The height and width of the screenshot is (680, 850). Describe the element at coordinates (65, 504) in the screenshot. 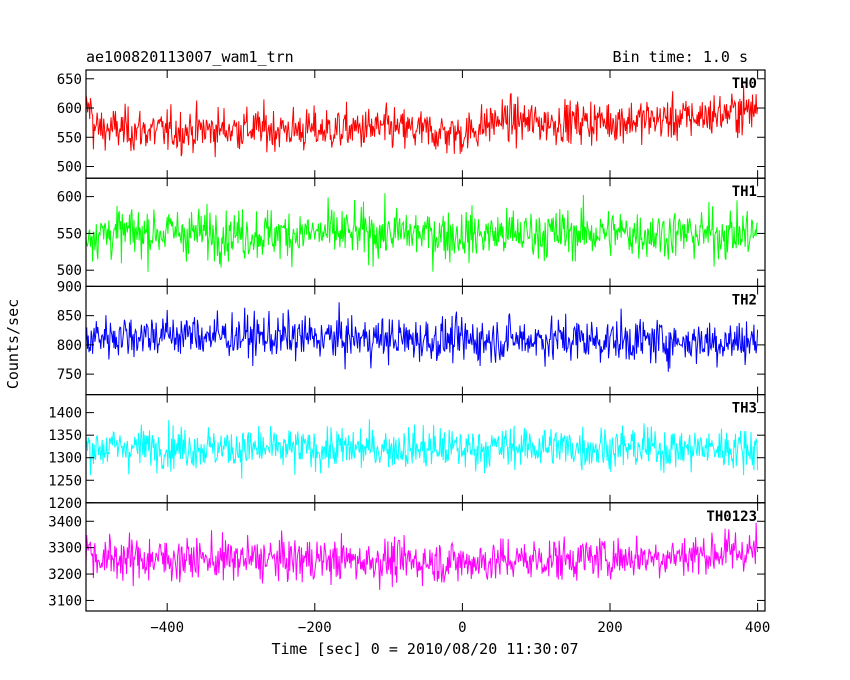

I see `y-tick-label: 1200` at that location.